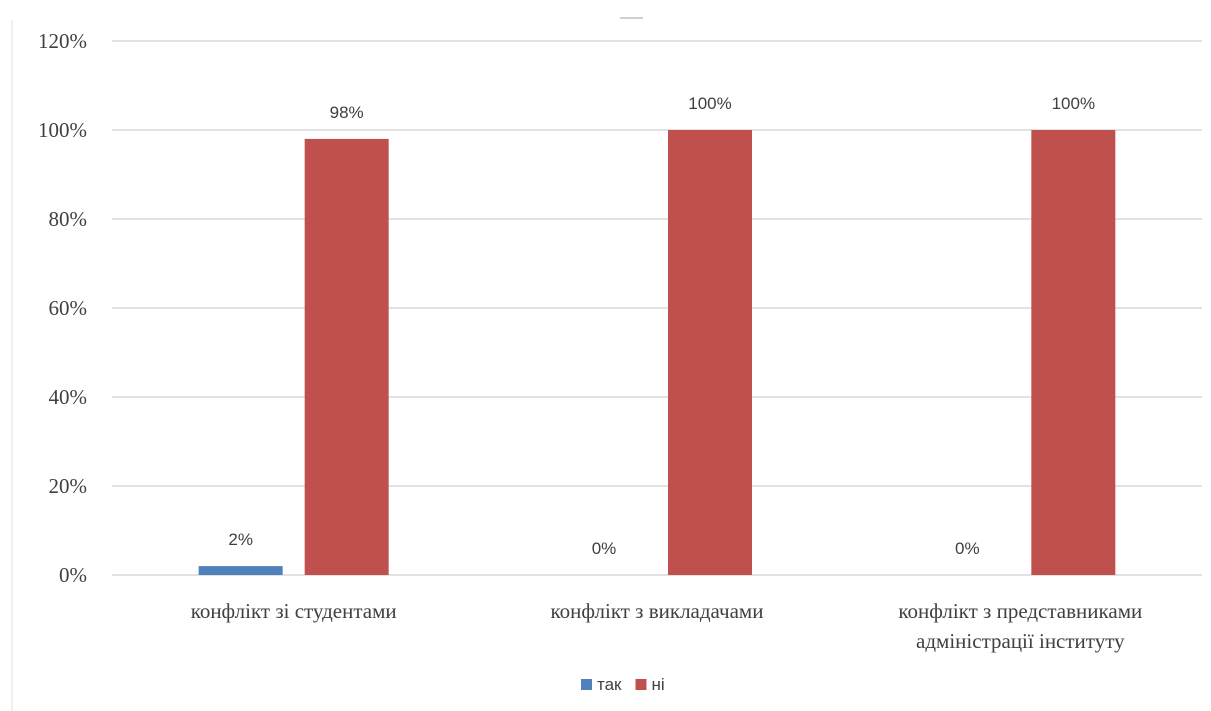 The height and width of the screenshot is (711, 1211). I want to click on y-tick-label: 60%, so click(68, 308).